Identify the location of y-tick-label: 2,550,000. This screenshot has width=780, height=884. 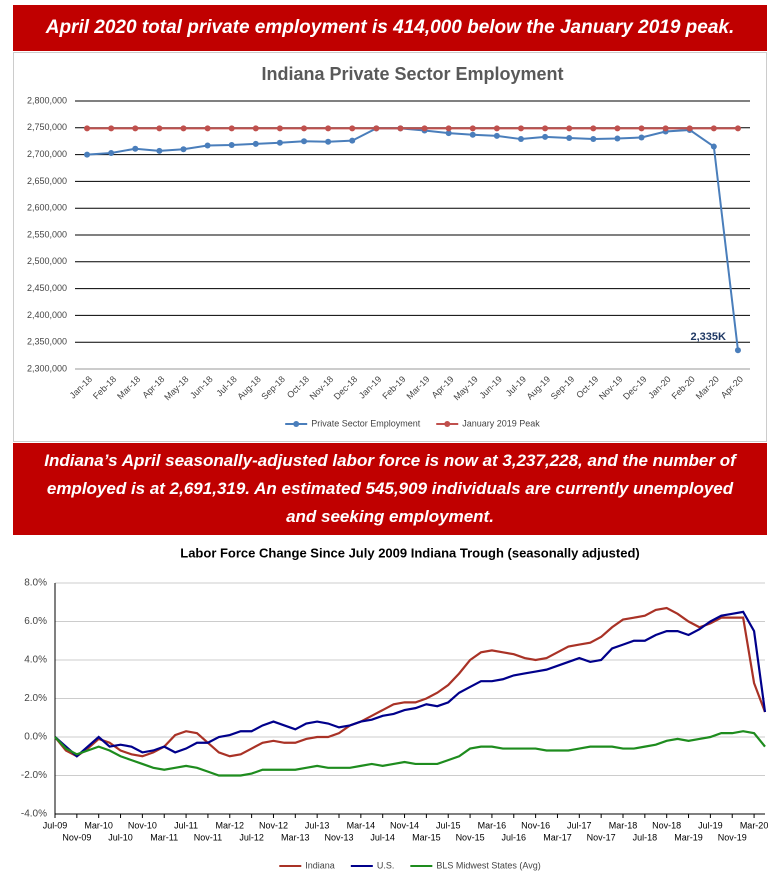
(47, 234).